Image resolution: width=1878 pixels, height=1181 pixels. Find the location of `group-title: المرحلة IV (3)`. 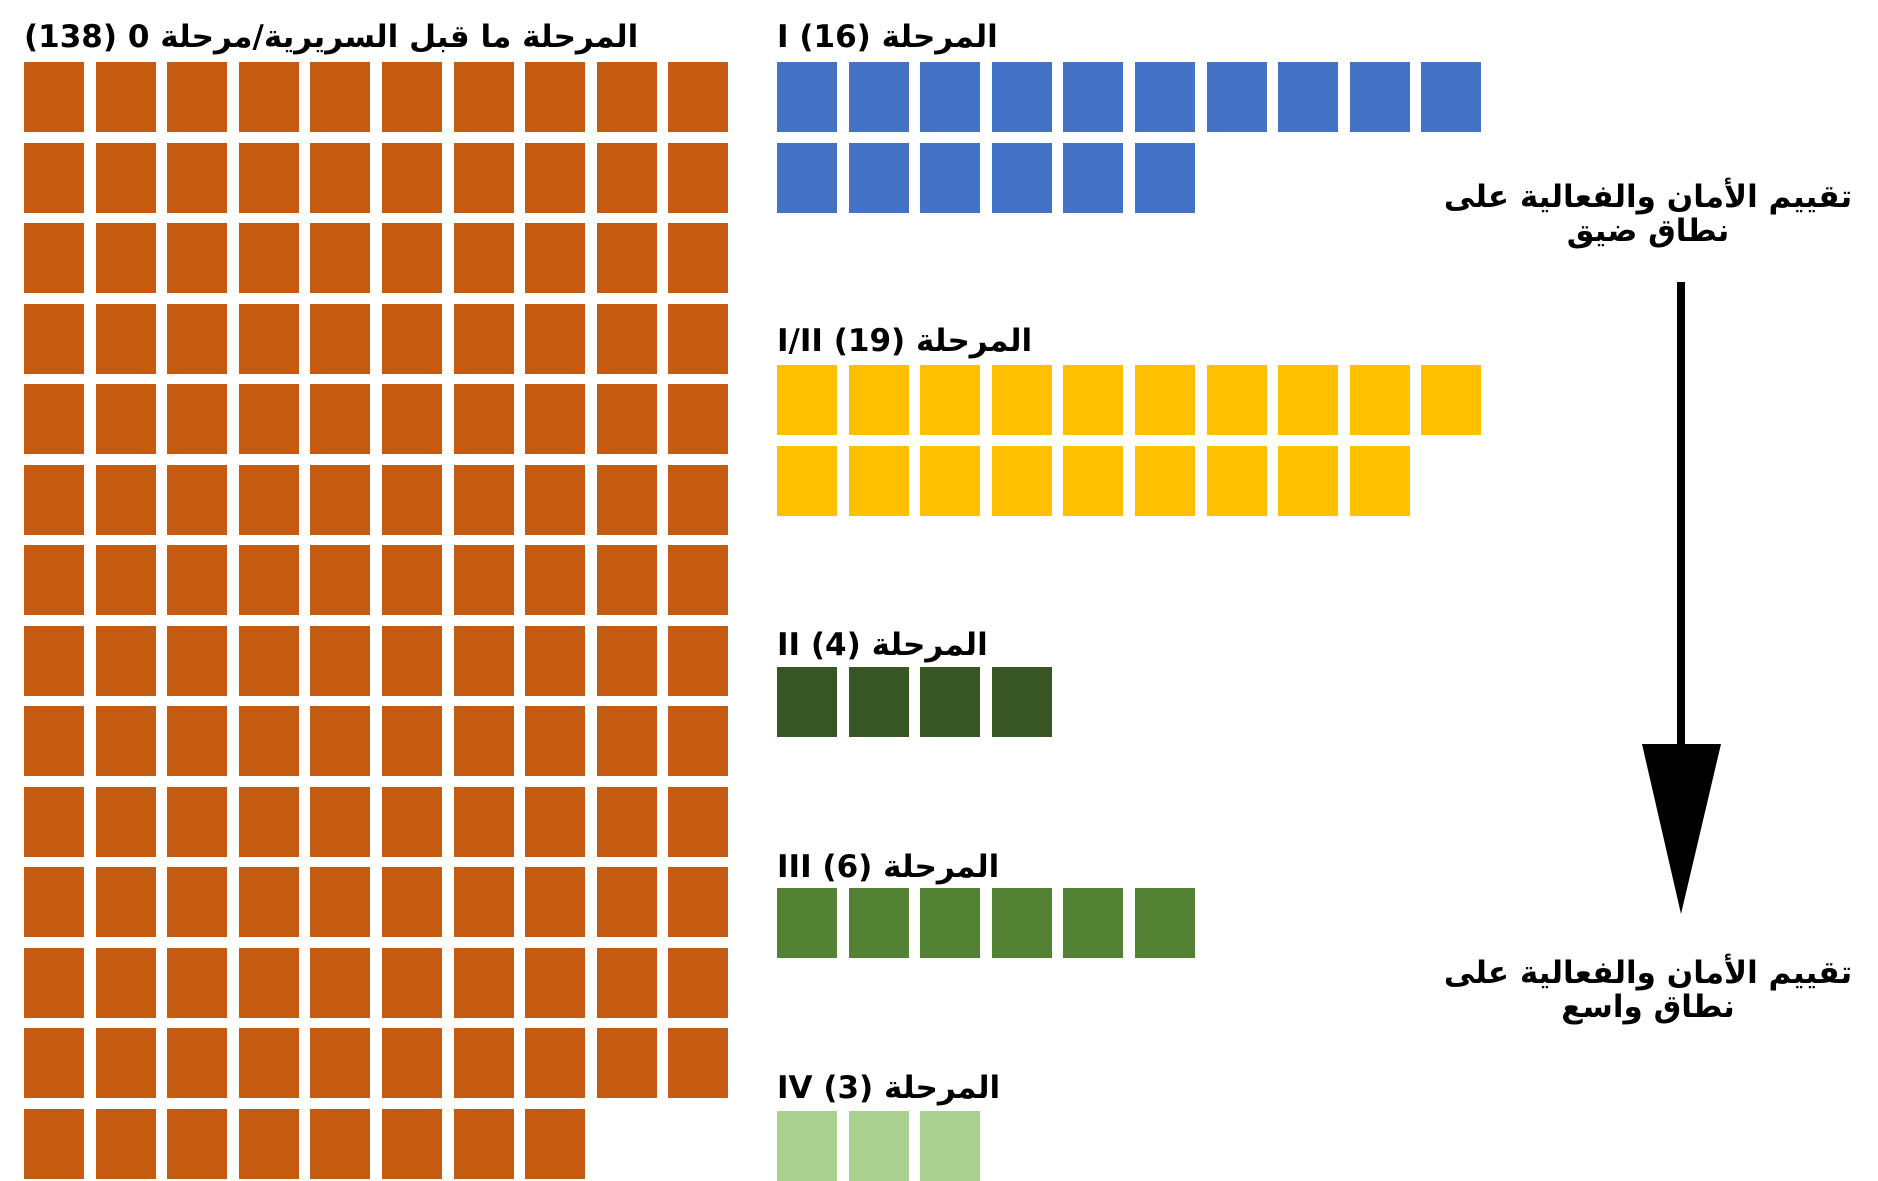

group-title: المرحلة IV (3) is located at coordinates (889, 1088).